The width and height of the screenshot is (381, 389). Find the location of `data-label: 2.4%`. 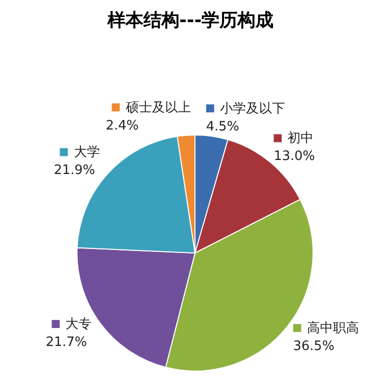

data-label: 2.4% is located at coordinates (122, 126).